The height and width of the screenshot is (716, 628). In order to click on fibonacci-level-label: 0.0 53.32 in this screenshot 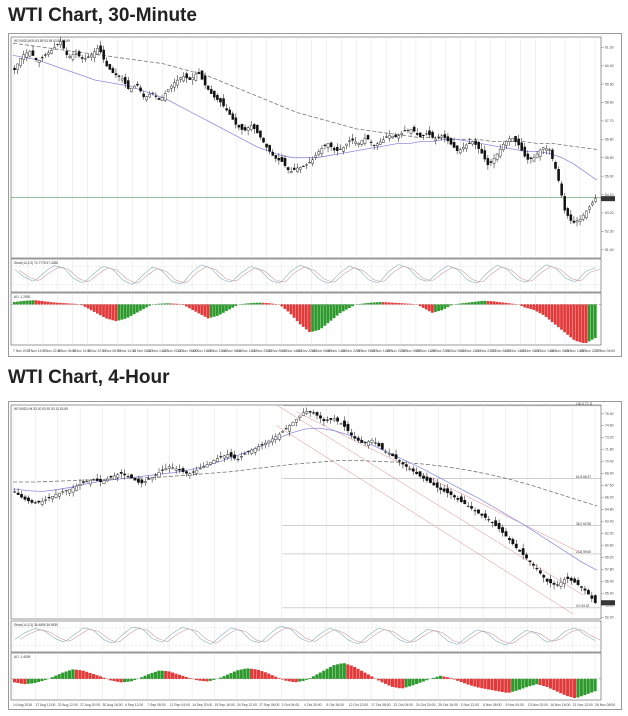, I will do `click(583, 606)`.